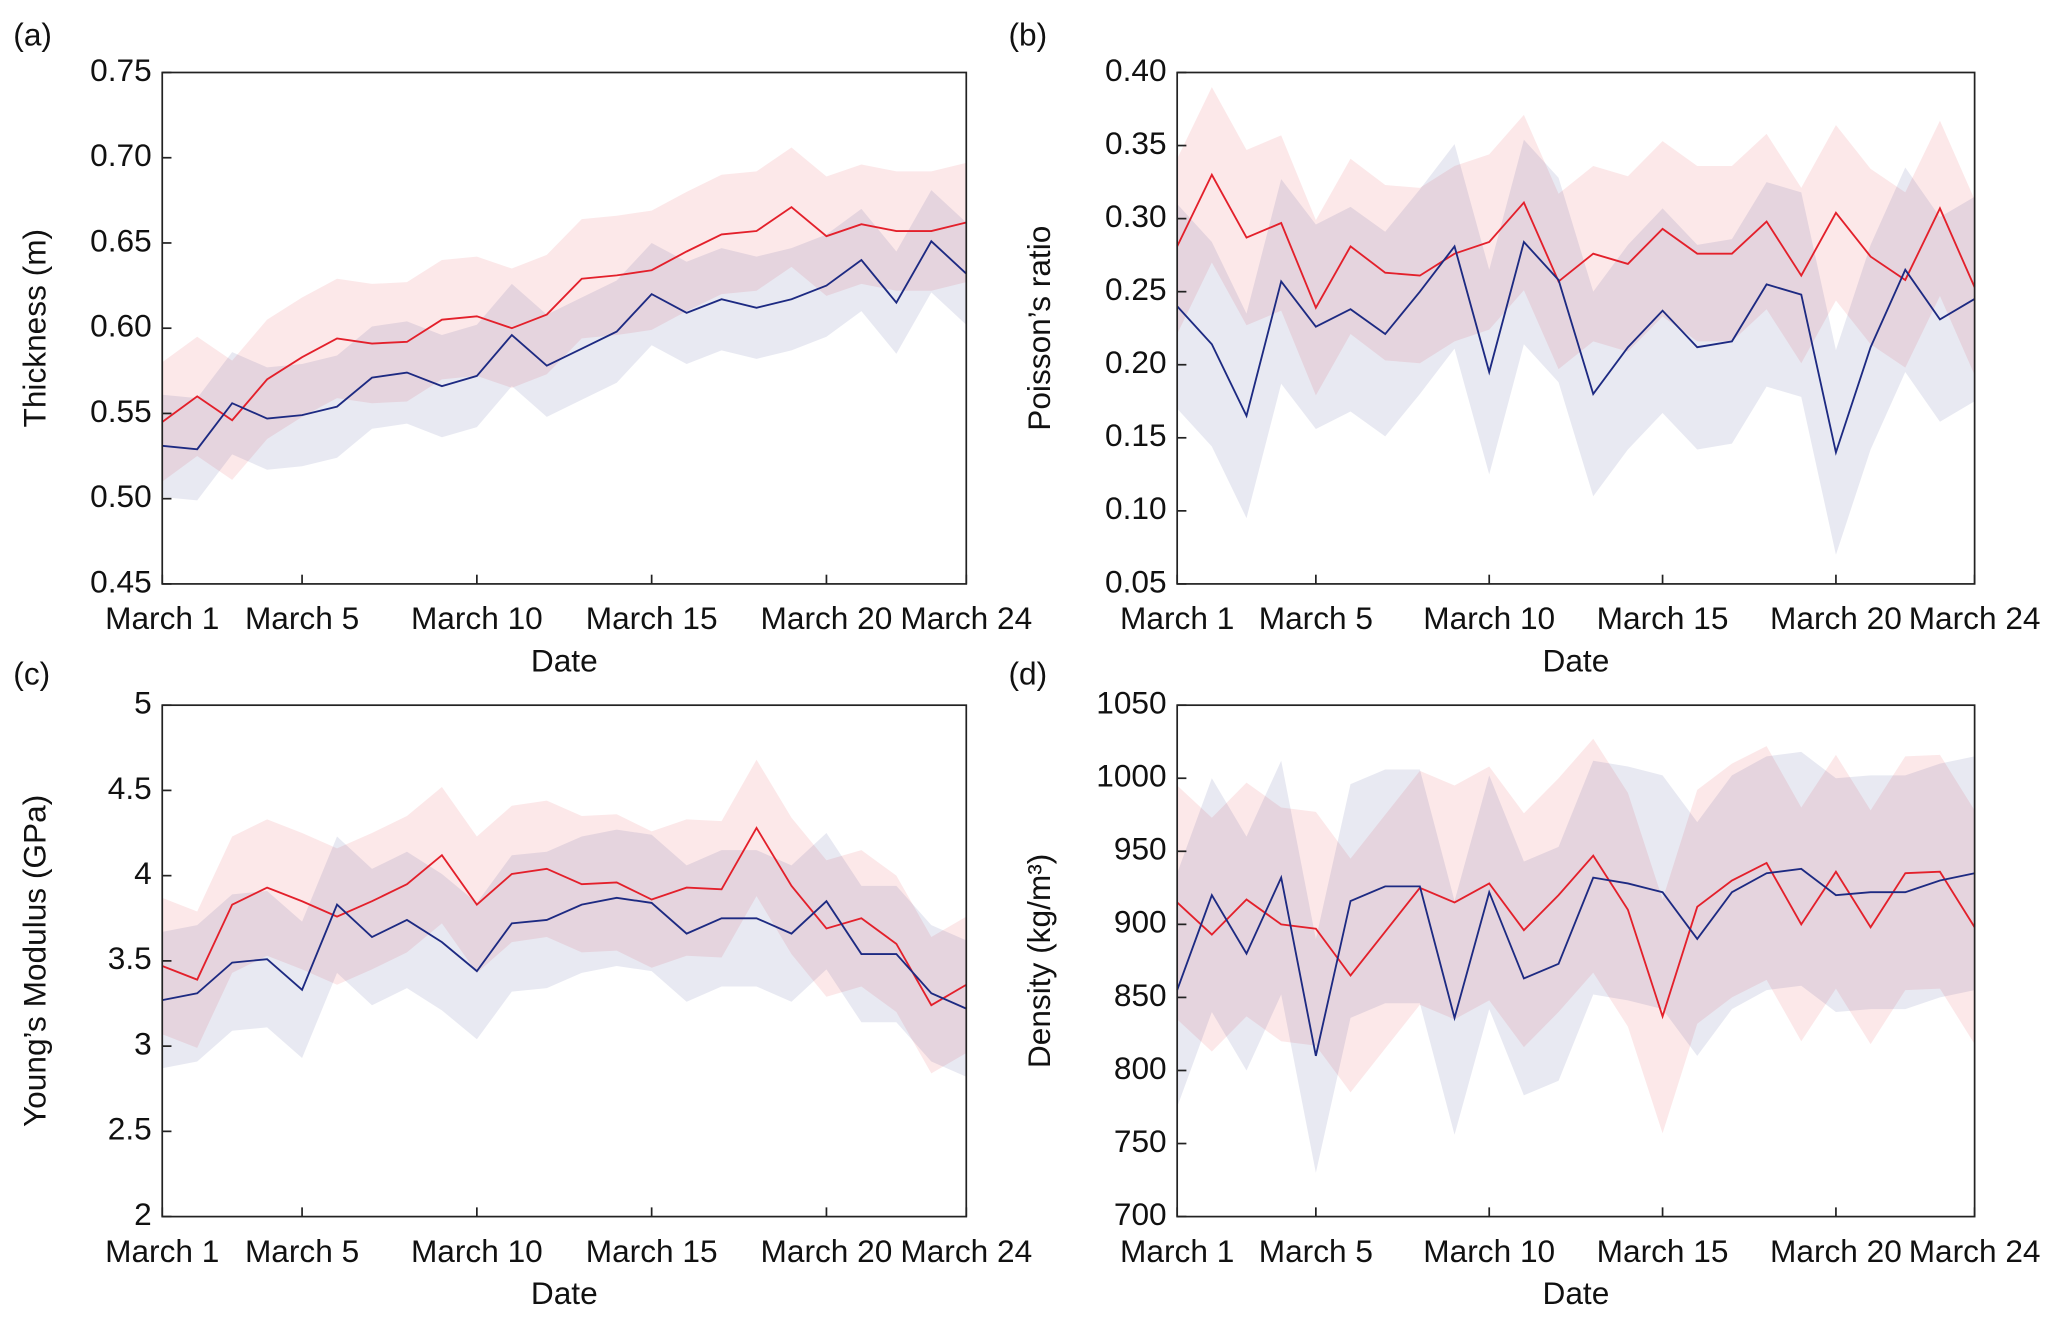 Image resolution: width=2067 pixels, height=1326 pixels. I want to click on y-tick-label: 0.20, so click(1136, 362).